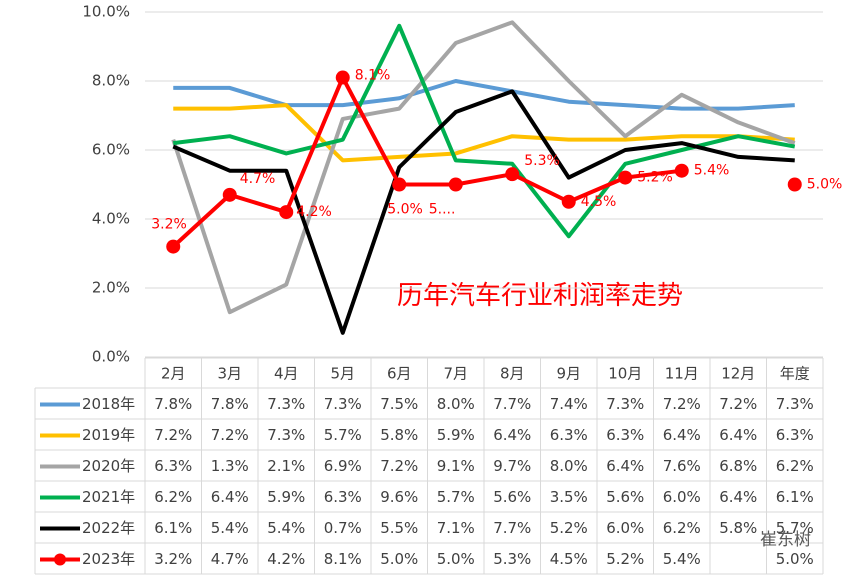 Image resolution: width=845 pixels, height=578 pixels. I want to click on table-cell: 3.5%, so click(569, 497).